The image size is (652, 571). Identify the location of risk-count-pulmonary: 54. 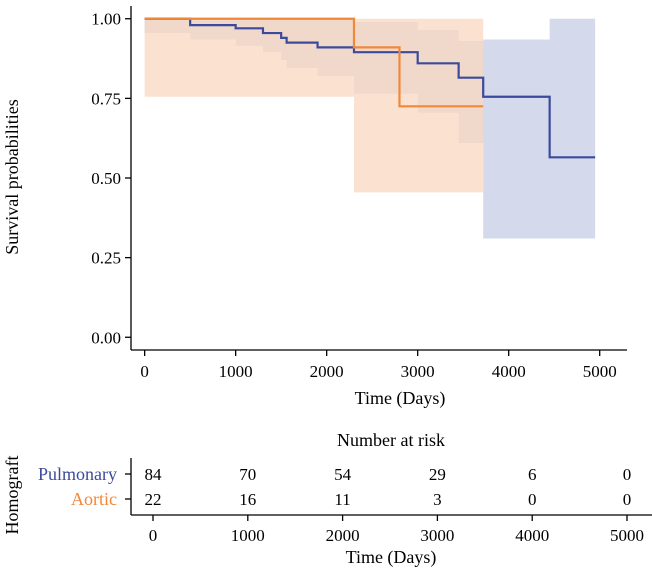
(343, 474).